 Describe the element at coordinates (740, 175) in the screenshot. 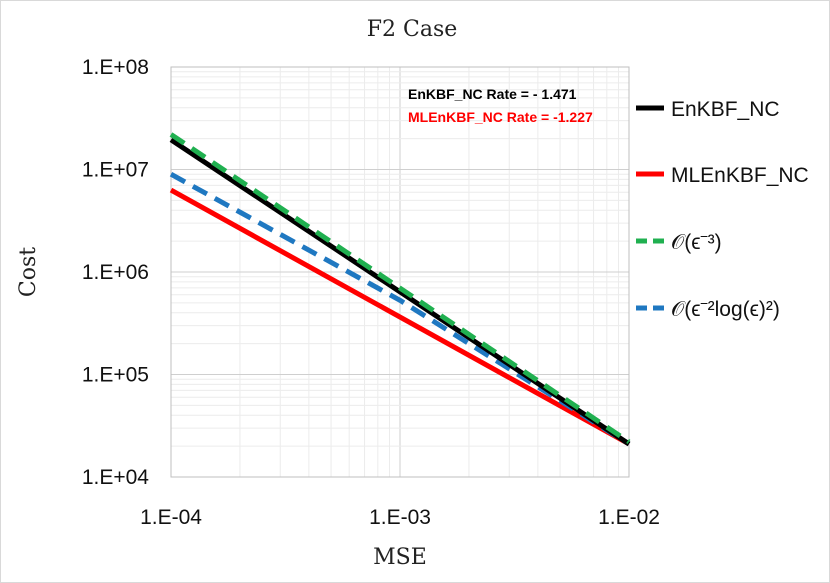

I see `legend-label: MLEnKBF_NC` at that location.